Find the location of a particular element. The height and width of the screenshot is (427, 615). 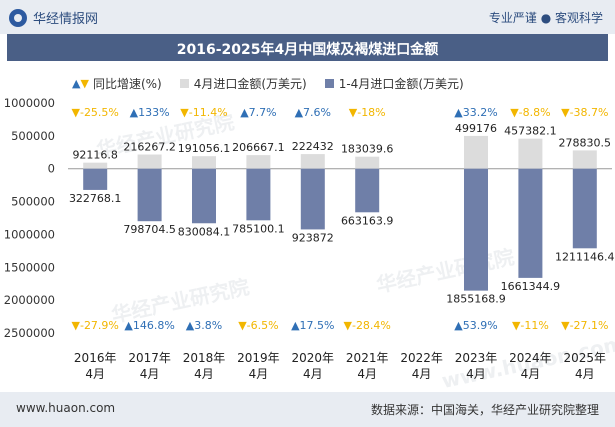

monthly-value-label: 216267.2 is located at coordinates (149, 147).